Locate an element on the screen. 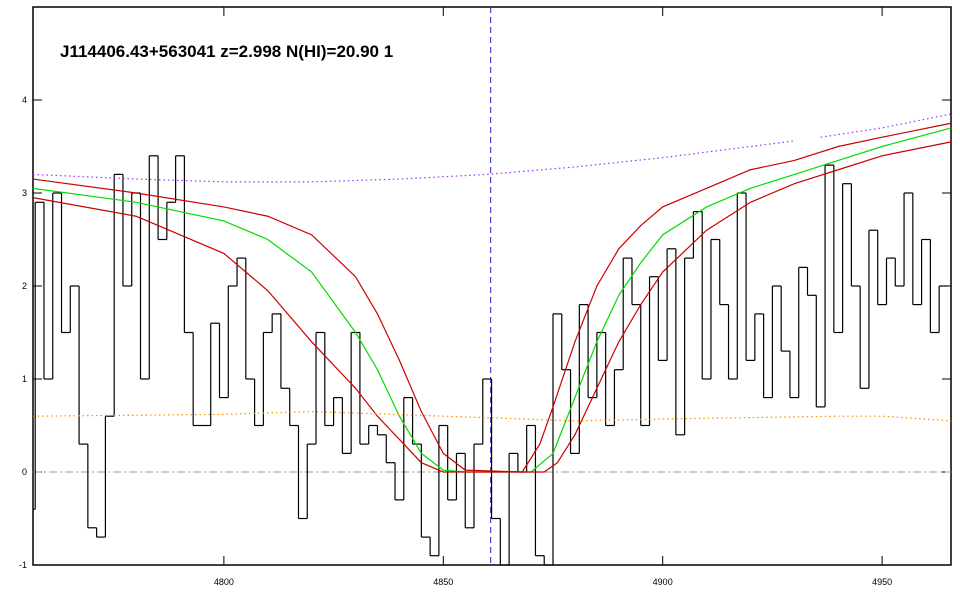 The height and width of the screenshot is (600, 960). chart-title: J114406.43+563041 z=2.998 N(HI)=20.90 1 is located at coordinates (226, 51).